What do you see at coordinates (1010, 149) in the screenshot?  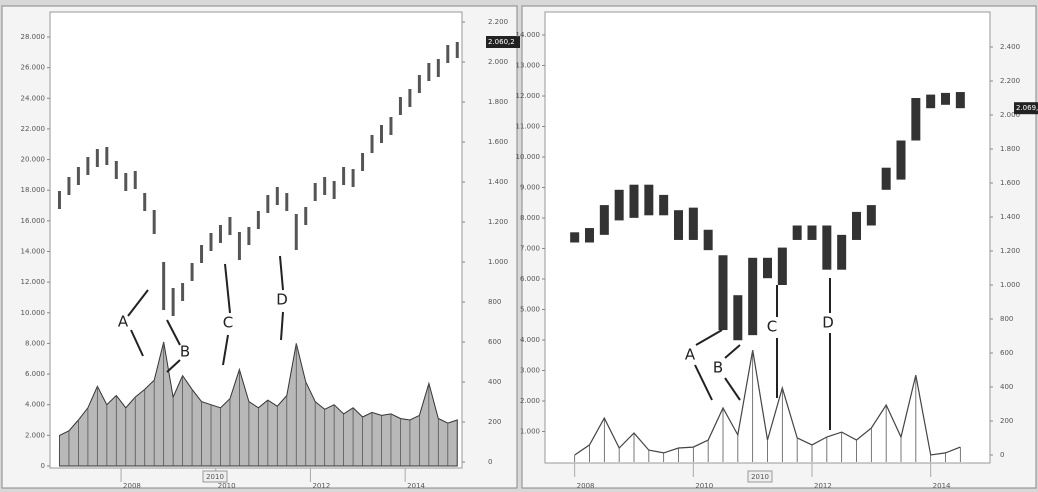 I see `y2-tick-label: 1.800` at bounding box center [1010, 149].